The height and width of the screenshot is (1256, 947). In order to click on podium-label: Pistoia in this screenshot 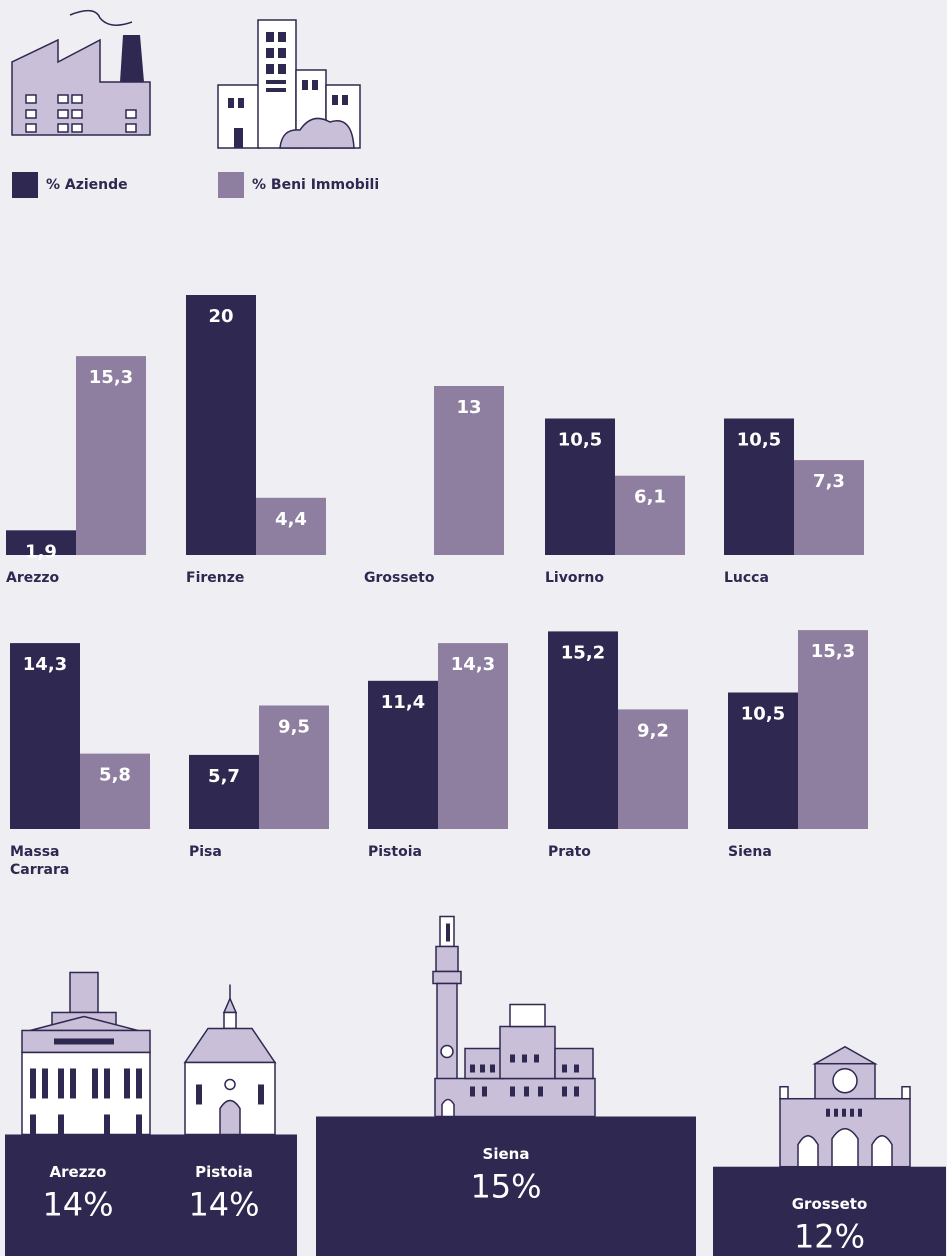, I will do `click(224, 1172)`.